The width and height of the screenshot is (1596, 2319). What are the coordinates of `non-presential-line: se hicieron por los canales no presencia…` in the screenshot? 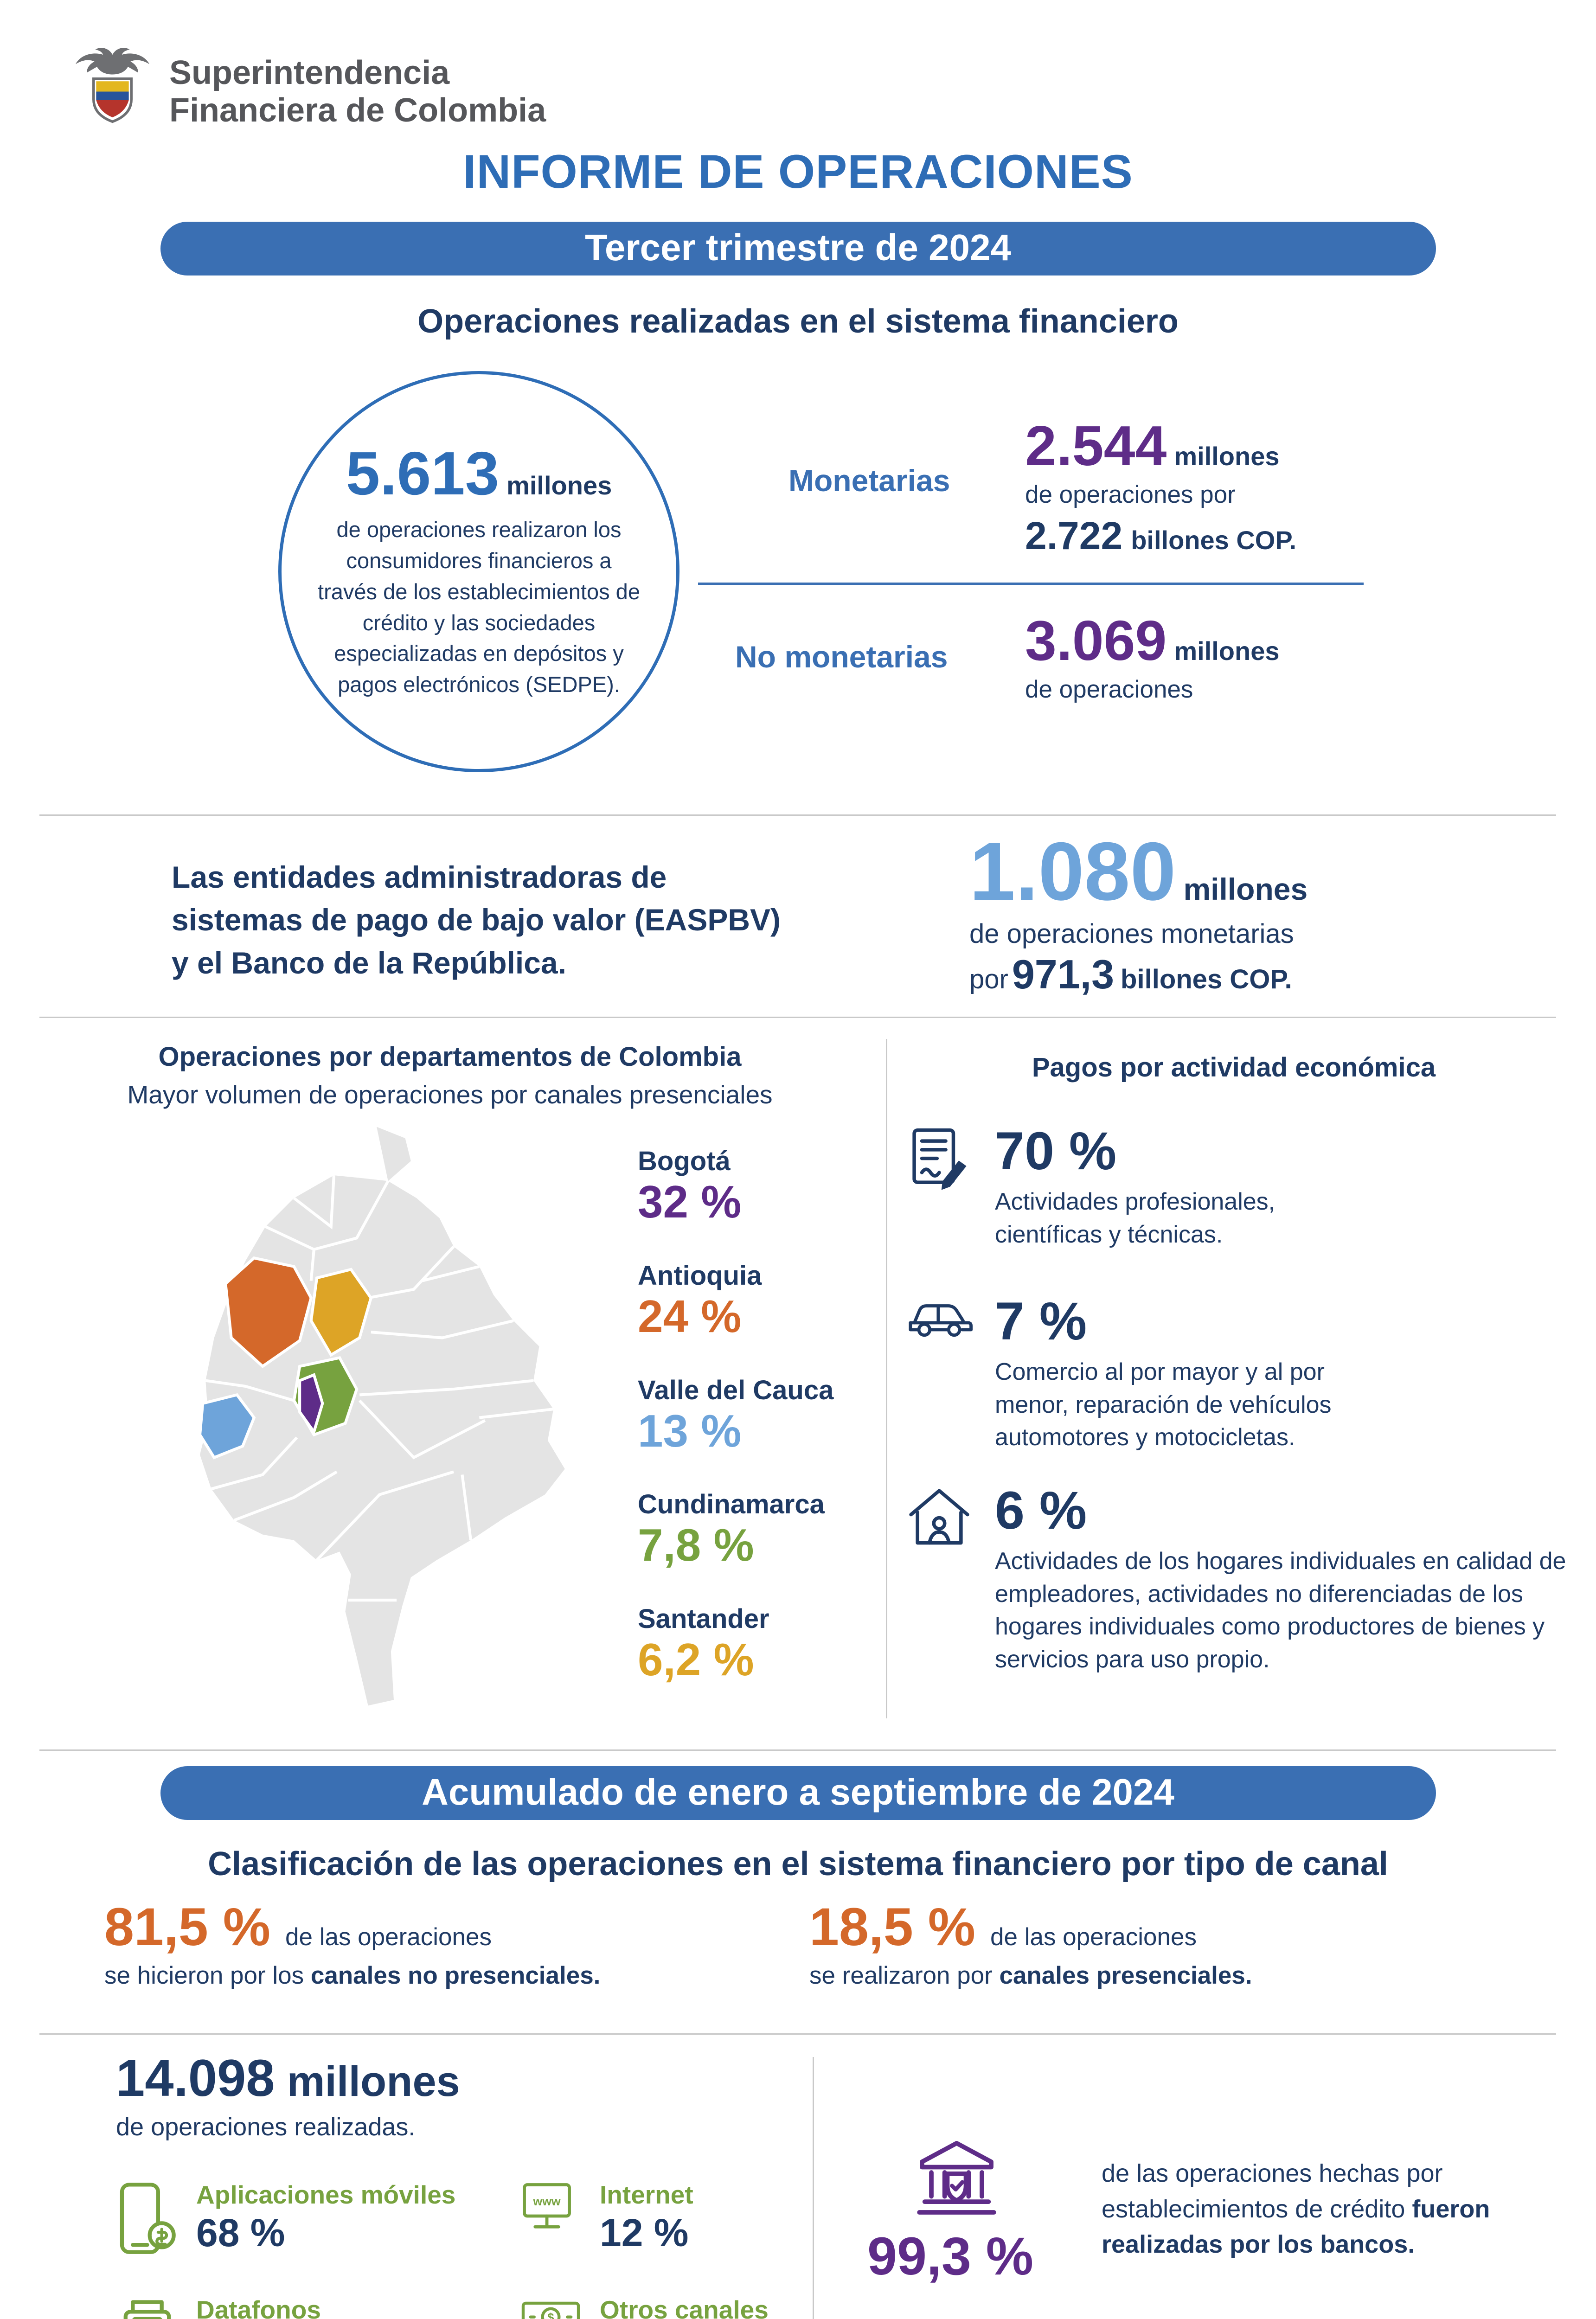 It's located at (352, 1976).